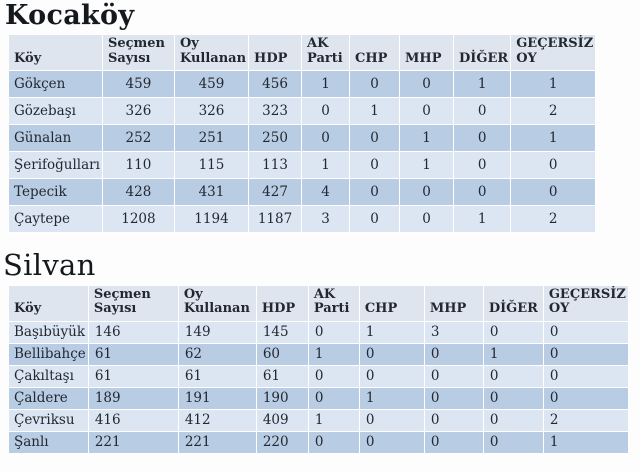 The width and height of the screenshot is (640, 472). I want to click on table-row: Şerifoğulları 110 115 113 1 0 1 0 0, so click(302, 165).